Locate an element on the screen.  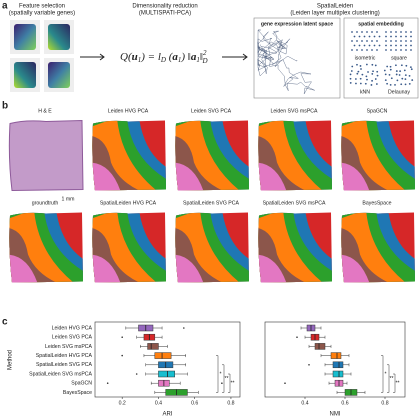
embedding-type: Delaunay is located at coordinates (399, 92).